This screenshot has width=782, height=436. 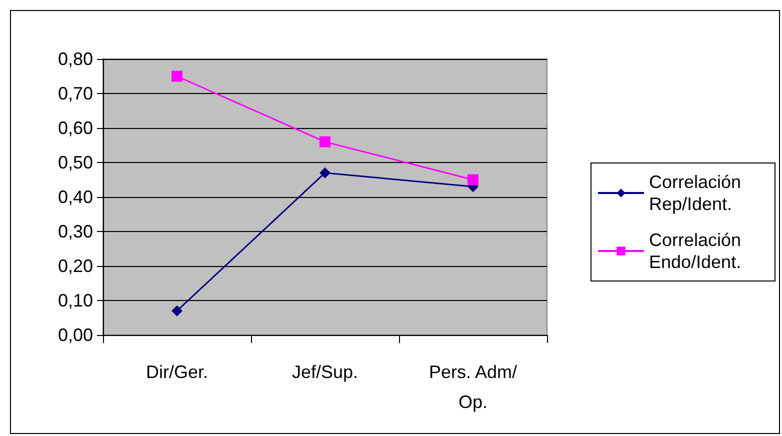 I want to click on y-tick-label: 0,30, so click(x=75, y=232).